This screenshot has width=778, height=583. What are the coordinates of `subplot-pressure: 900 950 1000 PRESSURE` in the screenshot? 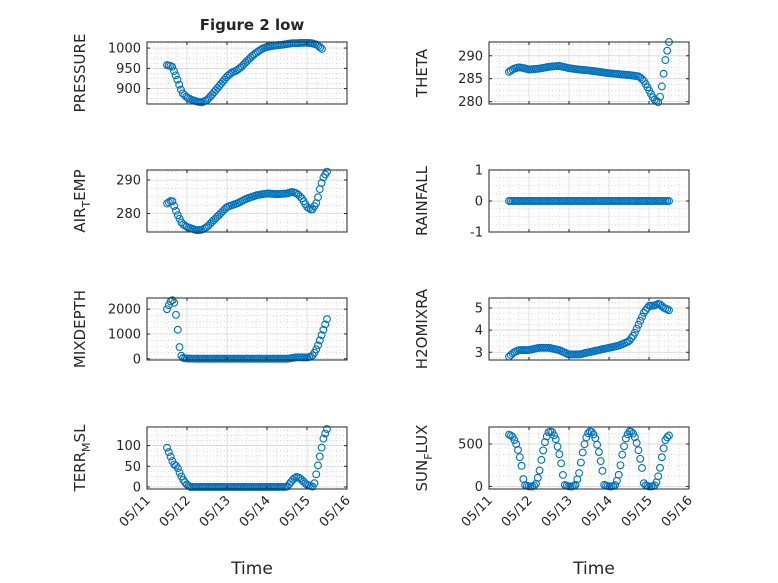 It's located at (209, 73).